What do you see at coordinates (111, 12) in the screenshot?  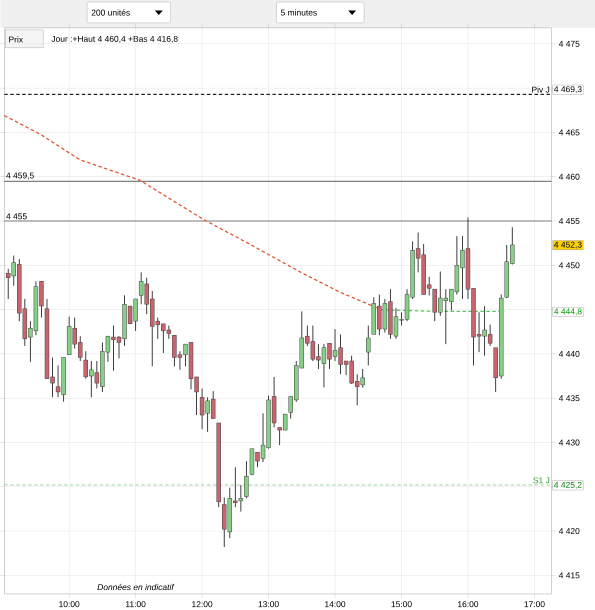 I see `text: 200 unités` at bounding box center [111, 12].